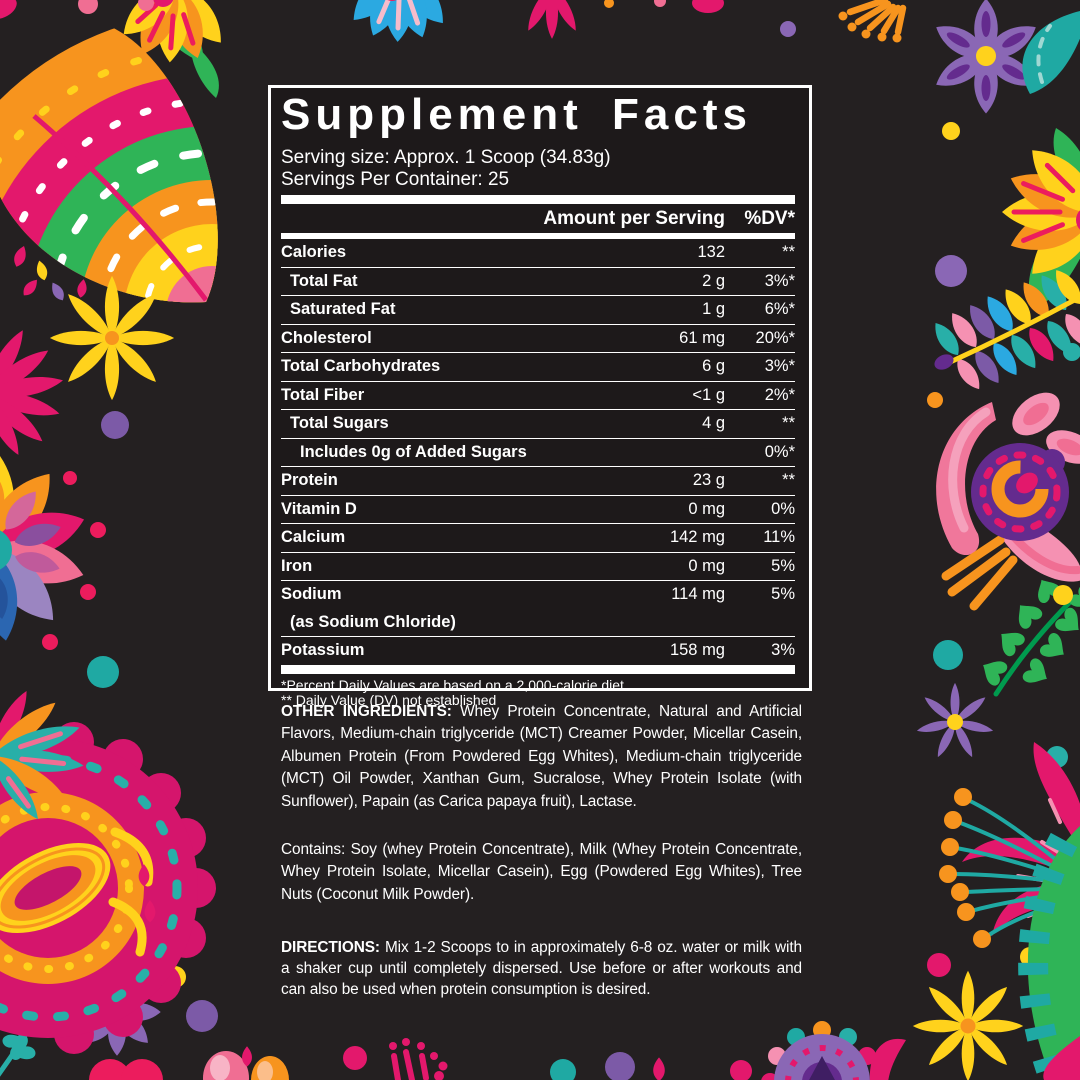 Image resolution: width=1080 pixels, height=1080 pixels. Describe the element at coordinates (783, 508) in the screenshot. I see `nf-dv: 0%` at that location.